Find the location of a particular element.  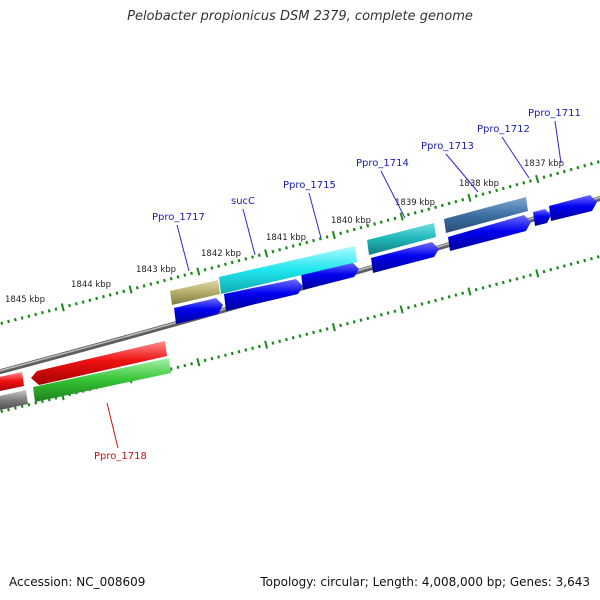

gene-label-ppro-1712: Ppro_1712 is located at coordinates (503, 129).